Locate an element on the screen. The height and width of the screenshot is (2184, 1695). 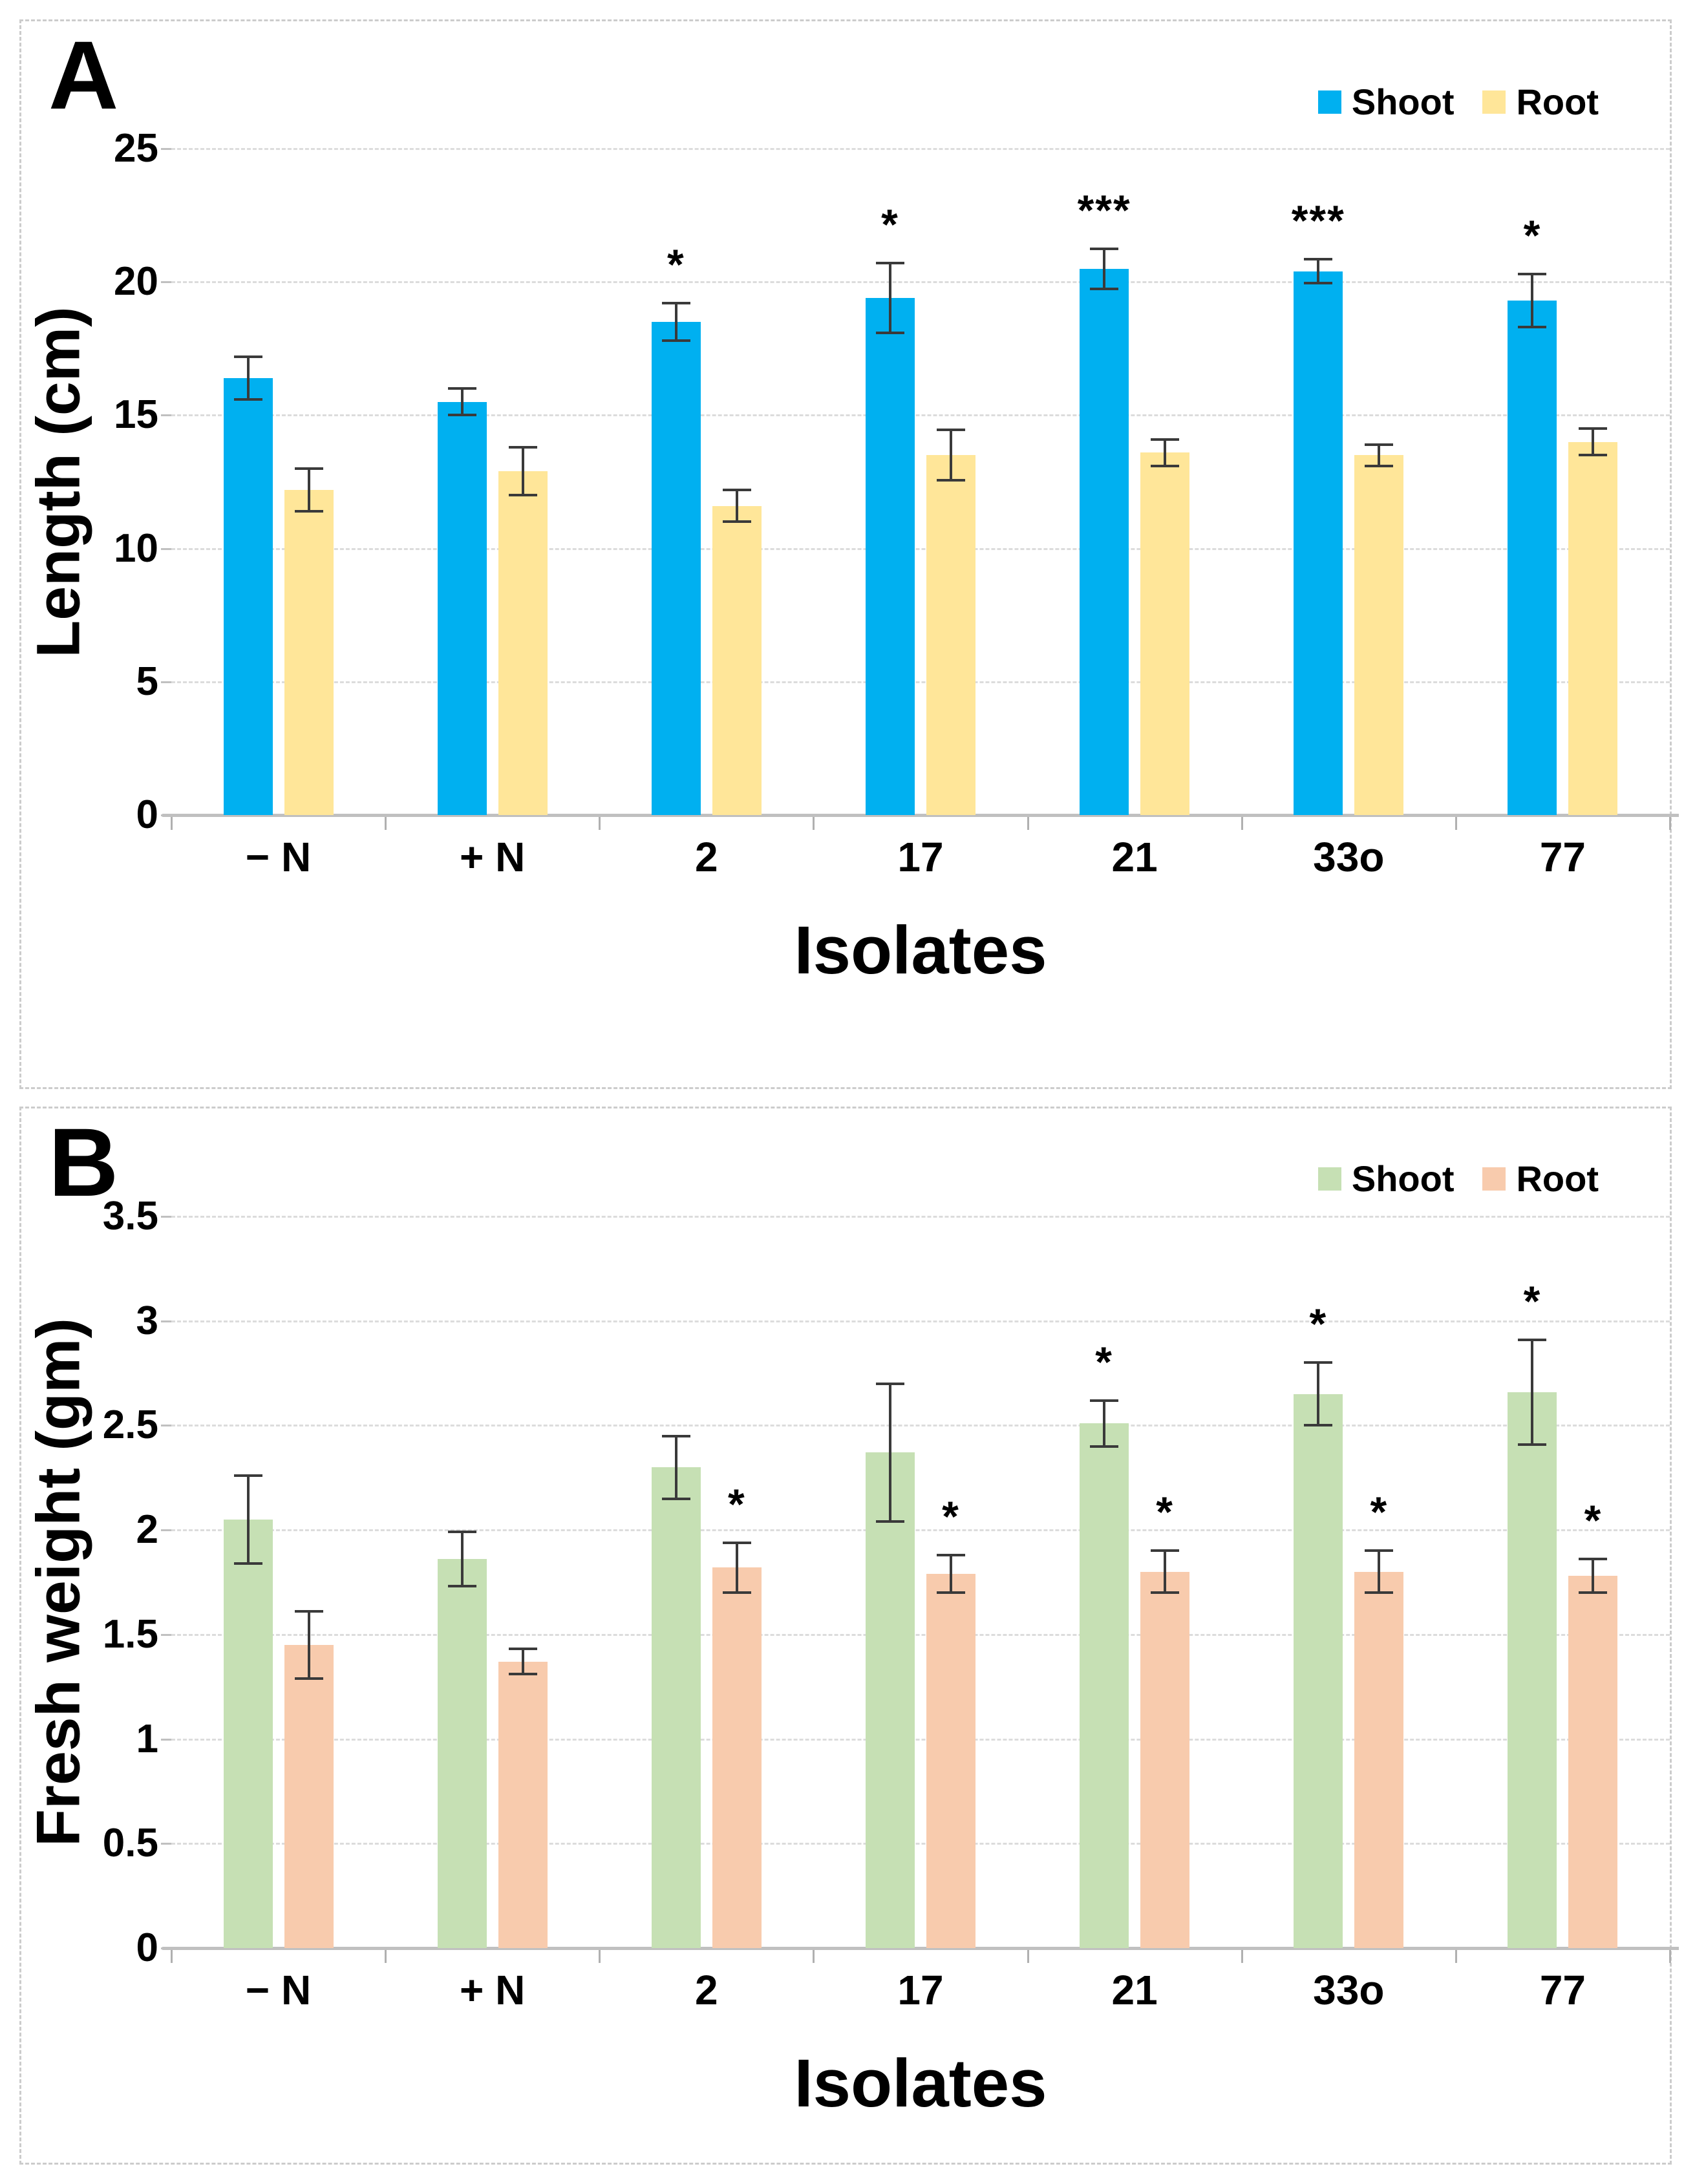
x-tick-label: + N is located at coordinates (493, 1990).